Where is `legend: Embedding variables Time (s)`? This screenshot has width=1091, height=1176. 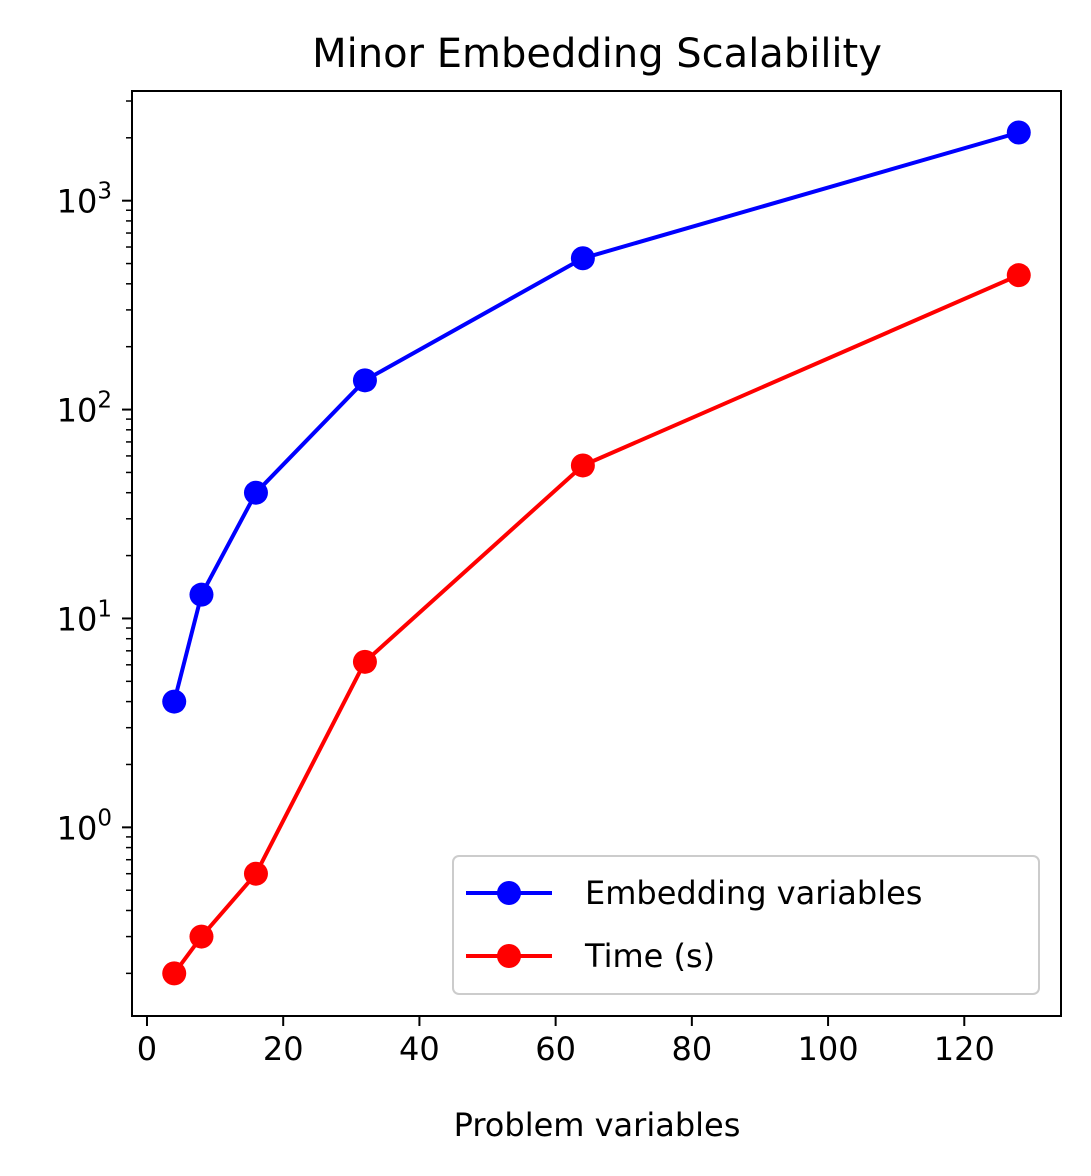
legend: Embedding variables Time (s) is located at coordinates (746, 925).